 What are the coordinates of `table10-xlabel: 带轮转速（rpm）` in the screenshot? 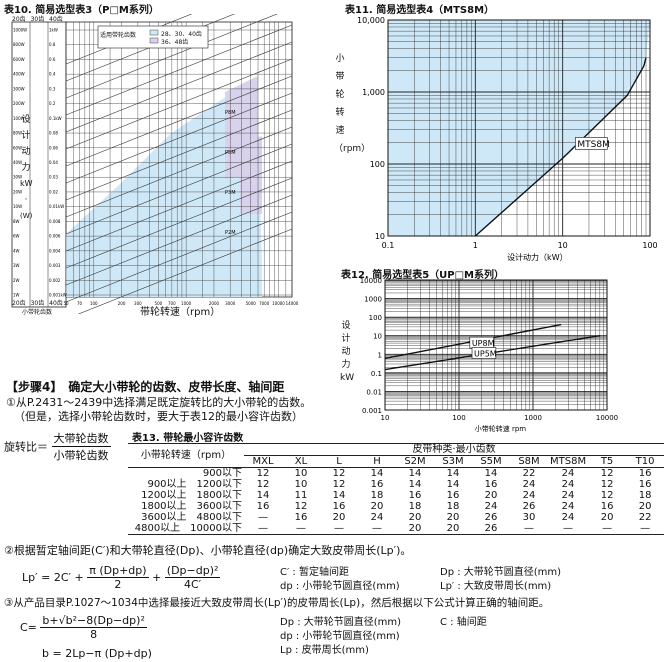 It's located at (180, 312).